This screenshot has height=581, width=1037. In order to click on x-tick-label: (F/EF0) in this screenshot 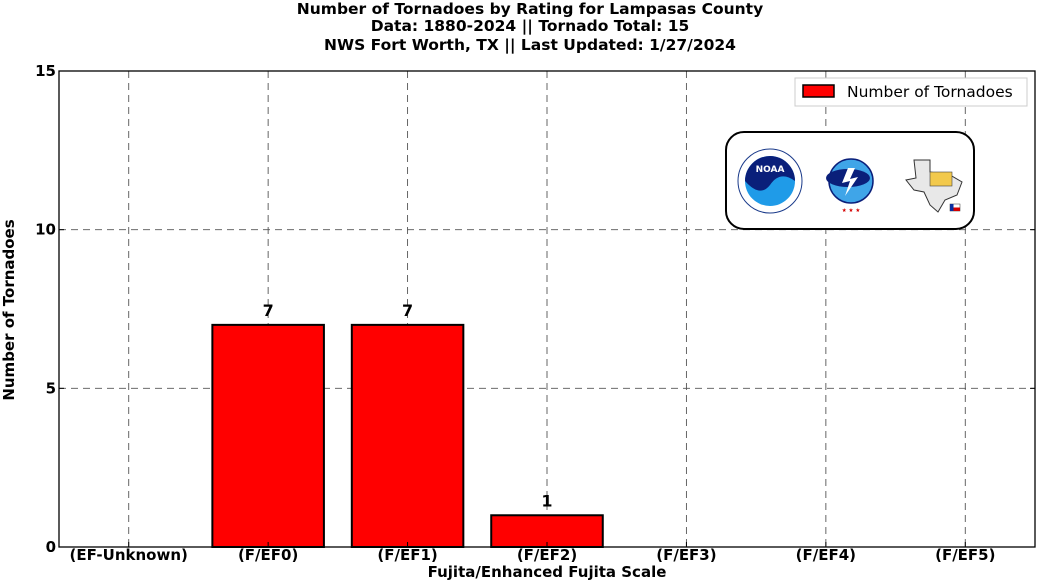, I will do `click(268, 555)`.